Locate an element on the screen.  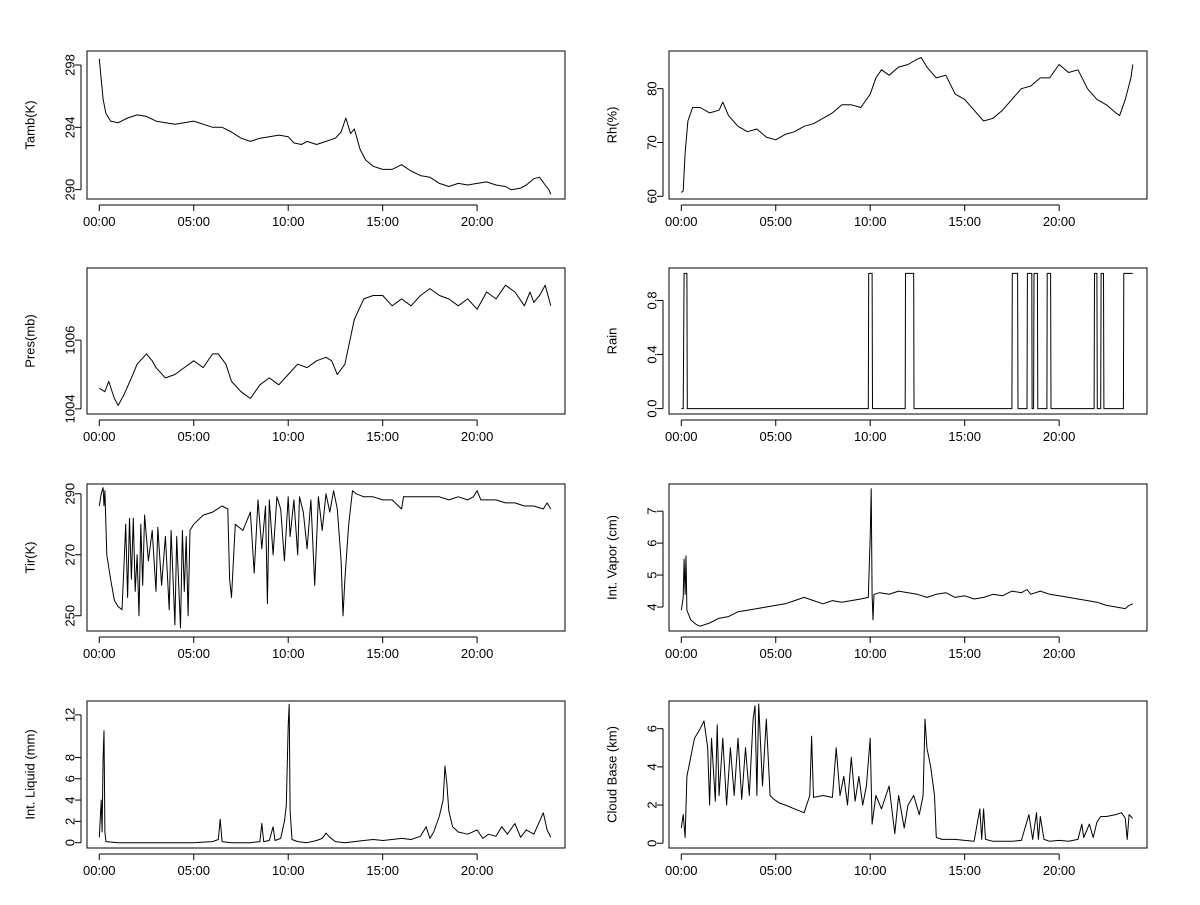
y-tick-label: 60 is located at coordinates (652, 196).